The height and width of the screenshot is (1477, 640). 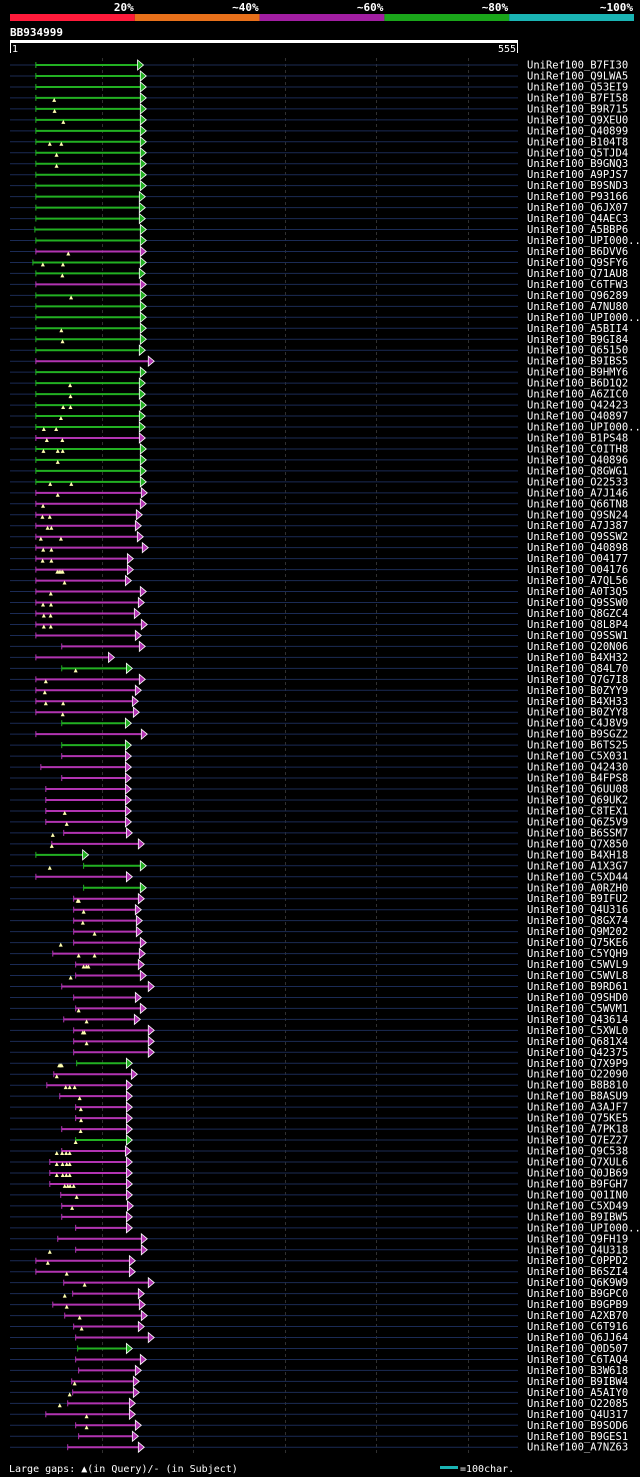 What do you see at coordinates (577, 1382) in the screenshot?
I see `hit-label: UniRef100_B9IBW4` at bounding box center [577, 1382].